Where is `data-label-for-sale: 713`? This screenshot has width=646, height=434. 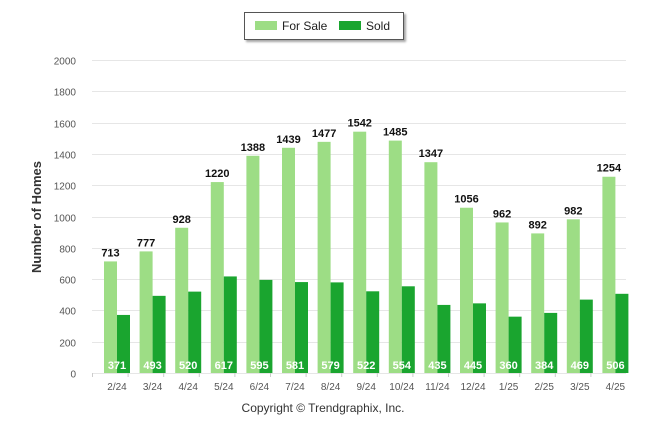
data-label-for-sale: 713 is located at coordinates (110, 253).